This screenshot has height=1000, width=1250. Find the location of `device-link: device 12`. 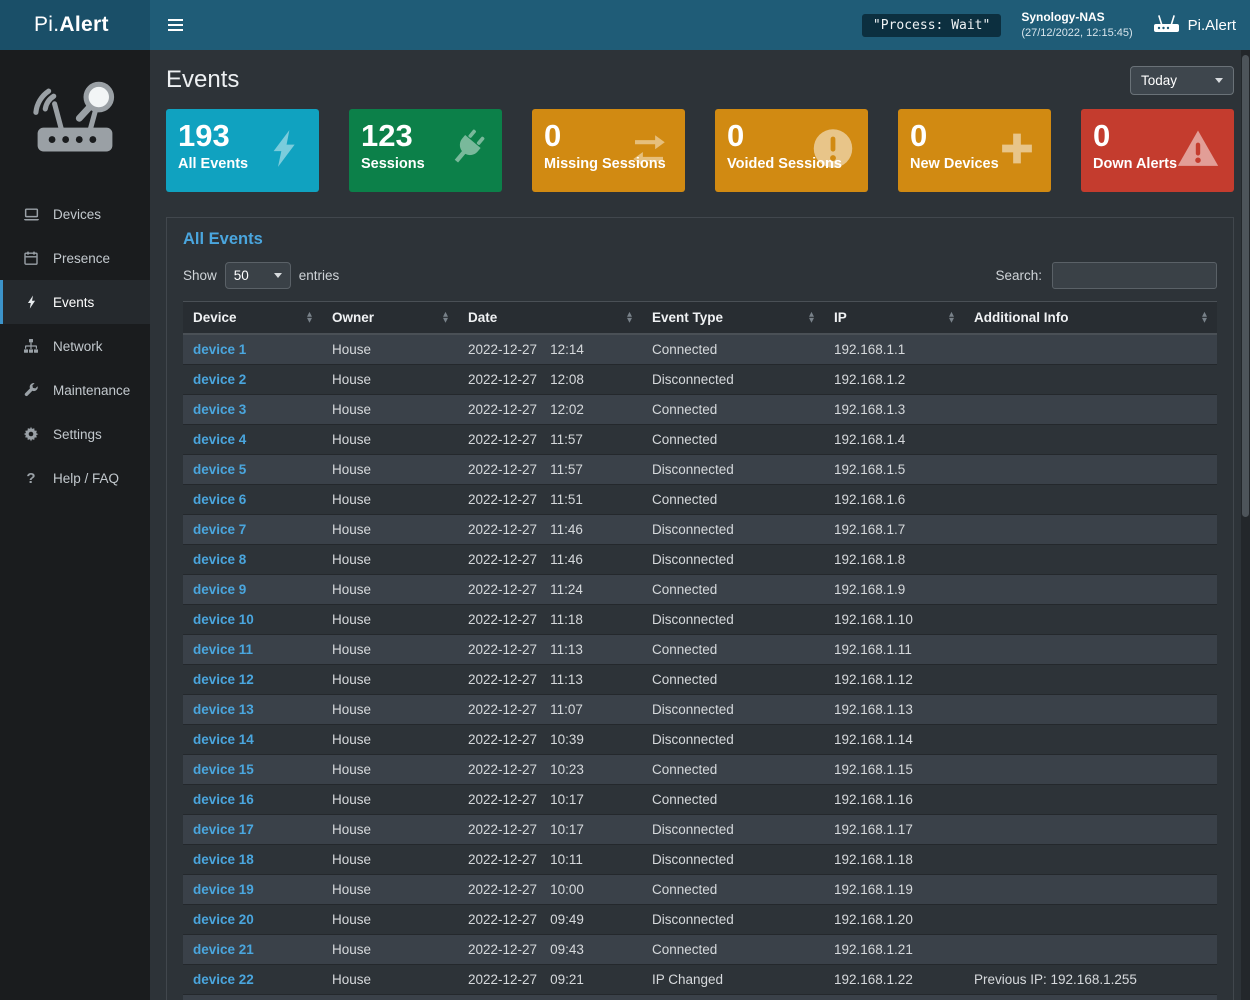

device-link: device 12 is located at coordinates (223, 679).